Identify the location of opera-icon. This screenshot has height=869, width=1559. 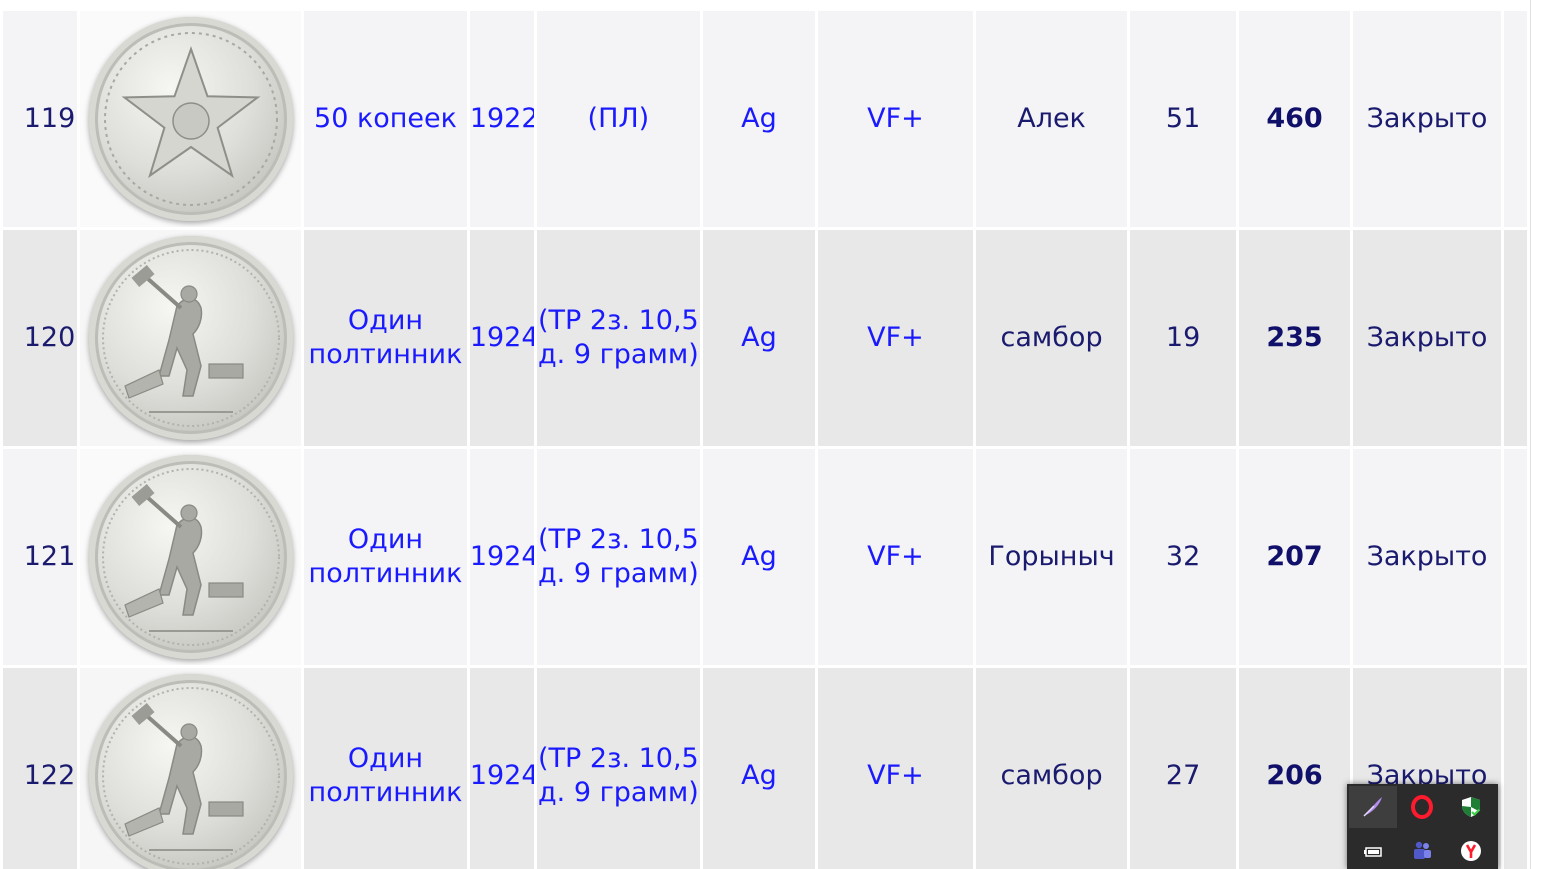
(1422, 807).